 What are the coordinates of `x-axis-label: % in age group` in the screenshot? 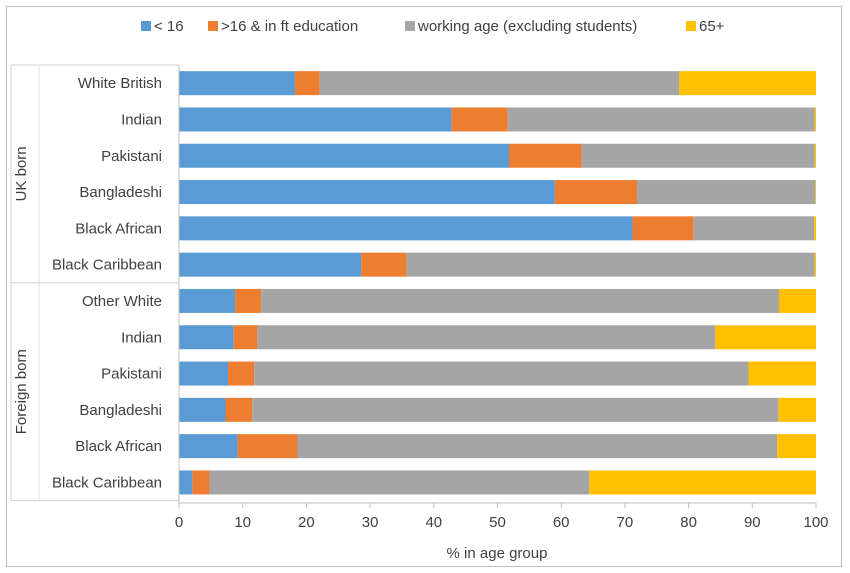 It's located at (497, 553).